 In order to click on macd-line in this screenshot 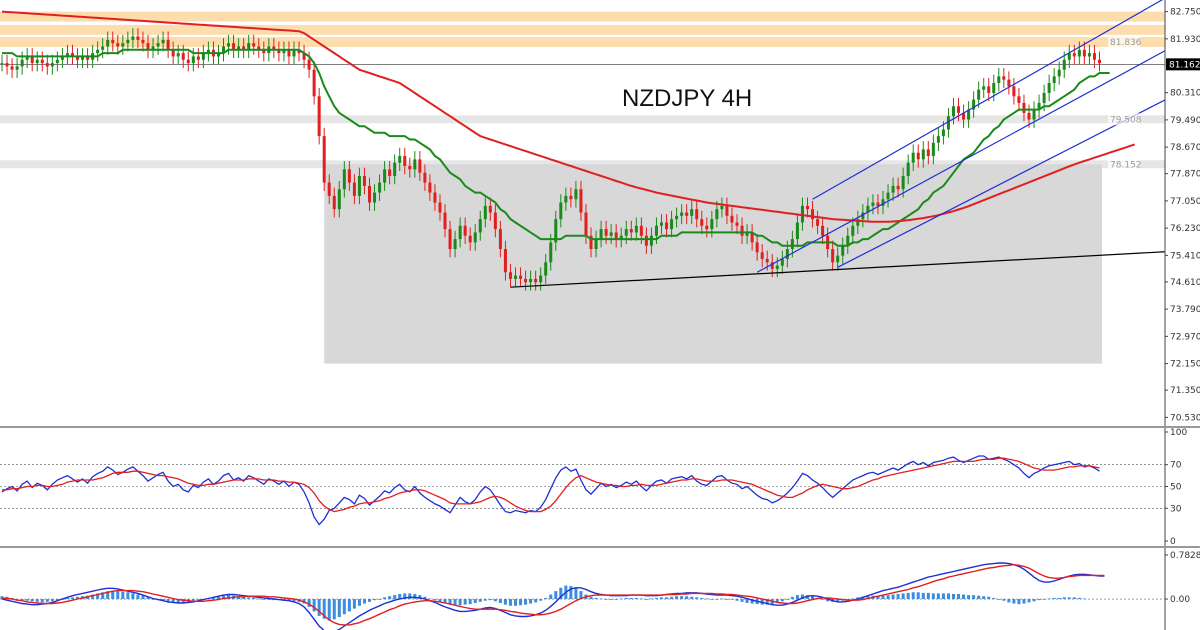, I will do `click(553, 594)`.